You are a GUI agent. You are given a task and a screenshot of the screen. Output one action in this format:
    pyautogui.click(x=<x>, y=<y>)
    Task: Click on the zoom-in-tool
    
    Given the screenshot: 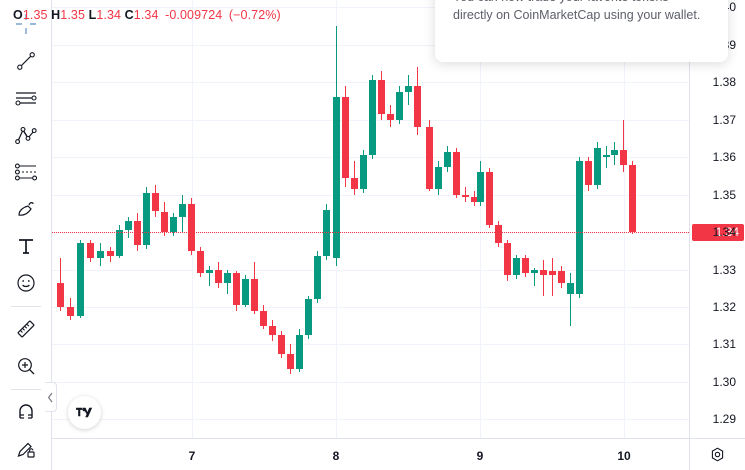 What is the action you would take?
    pyautogui.click(x=26, y=366)
    